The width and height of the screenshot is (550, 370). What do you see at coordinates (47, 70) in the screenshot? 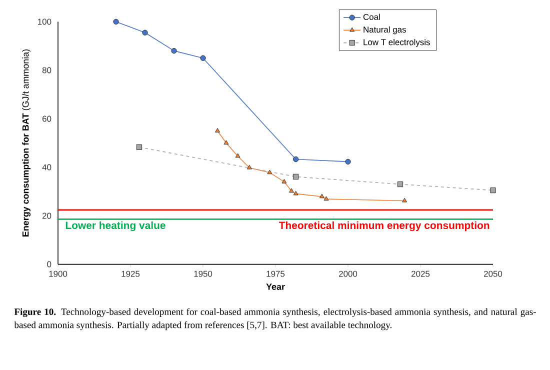
I see `y-tick-label: 80` at bounding box center [47, 70].